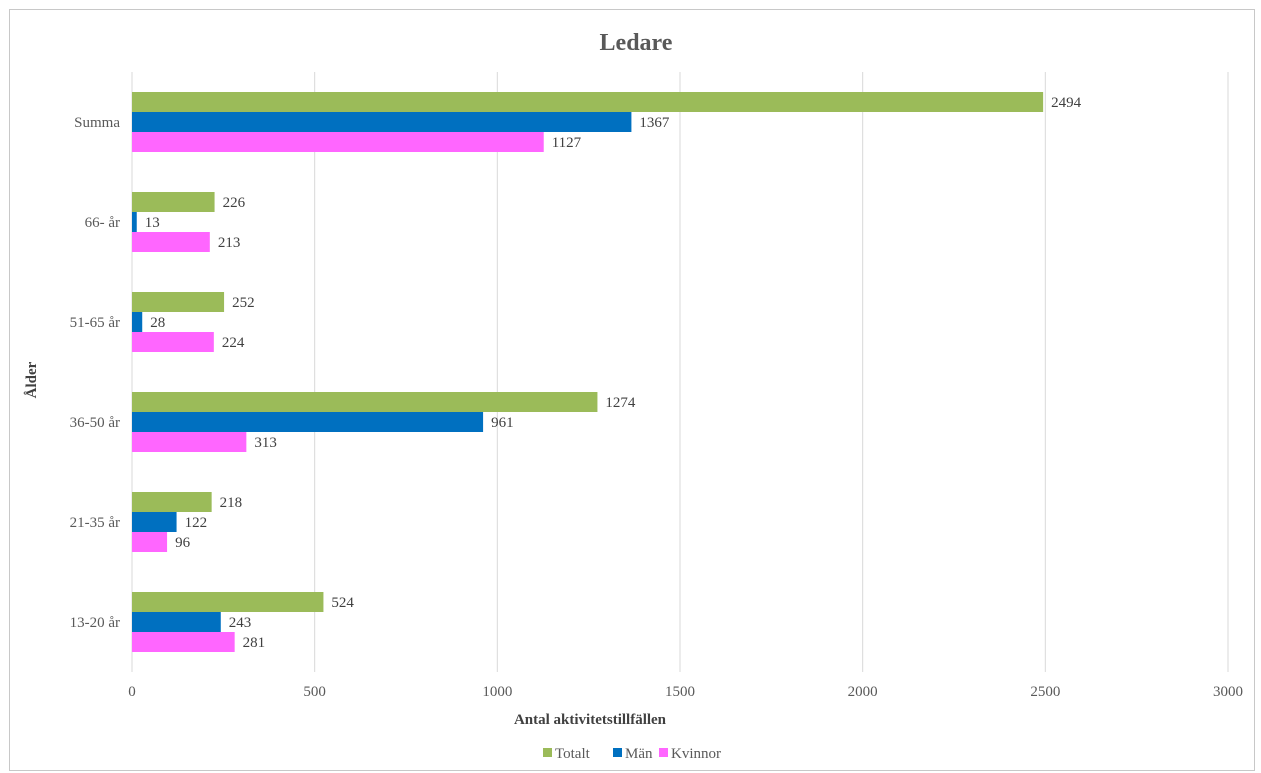 The image size is (1261, 773). I want to click on data-label: 243, so click(240, 623).